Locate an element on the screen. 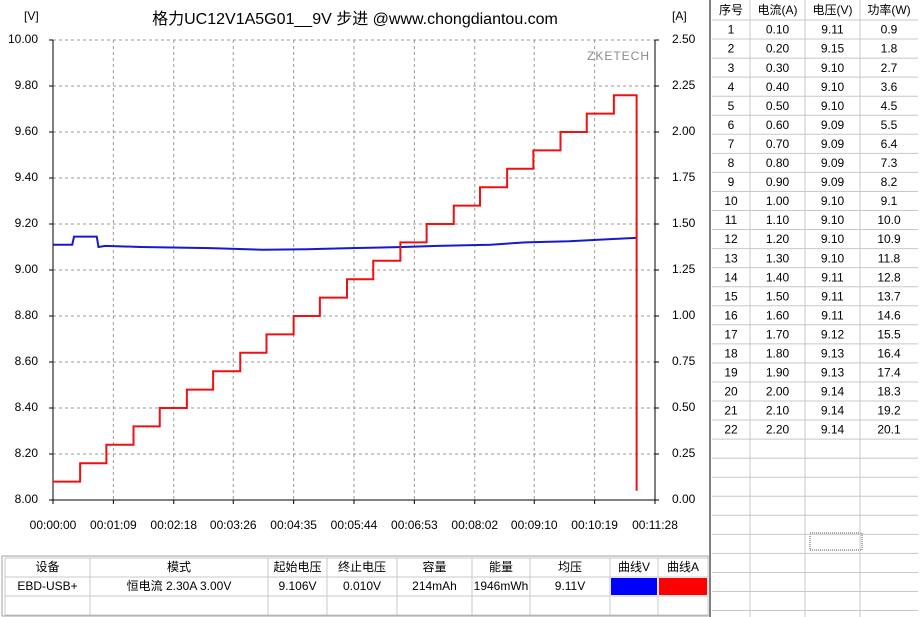  table-cell: 9 is located at coordinates (731, 182).